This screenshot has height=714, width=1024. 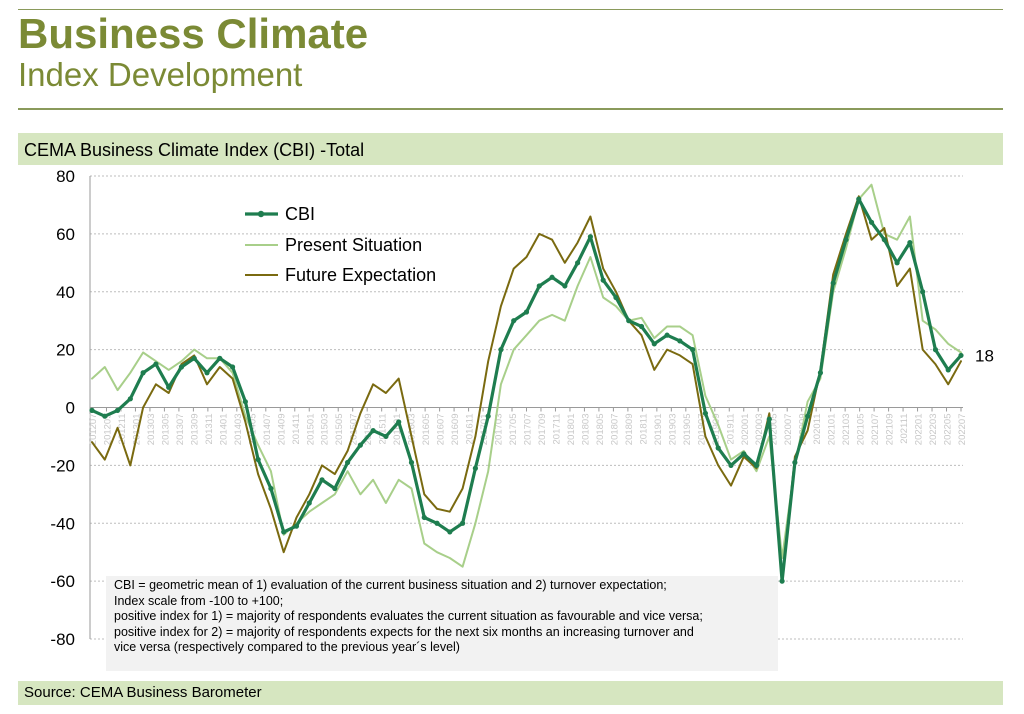 What do you see at coordinates (353, 245) in the screenshot?
I see `legend-label: Present Situation` at bounding box center [353, 245].